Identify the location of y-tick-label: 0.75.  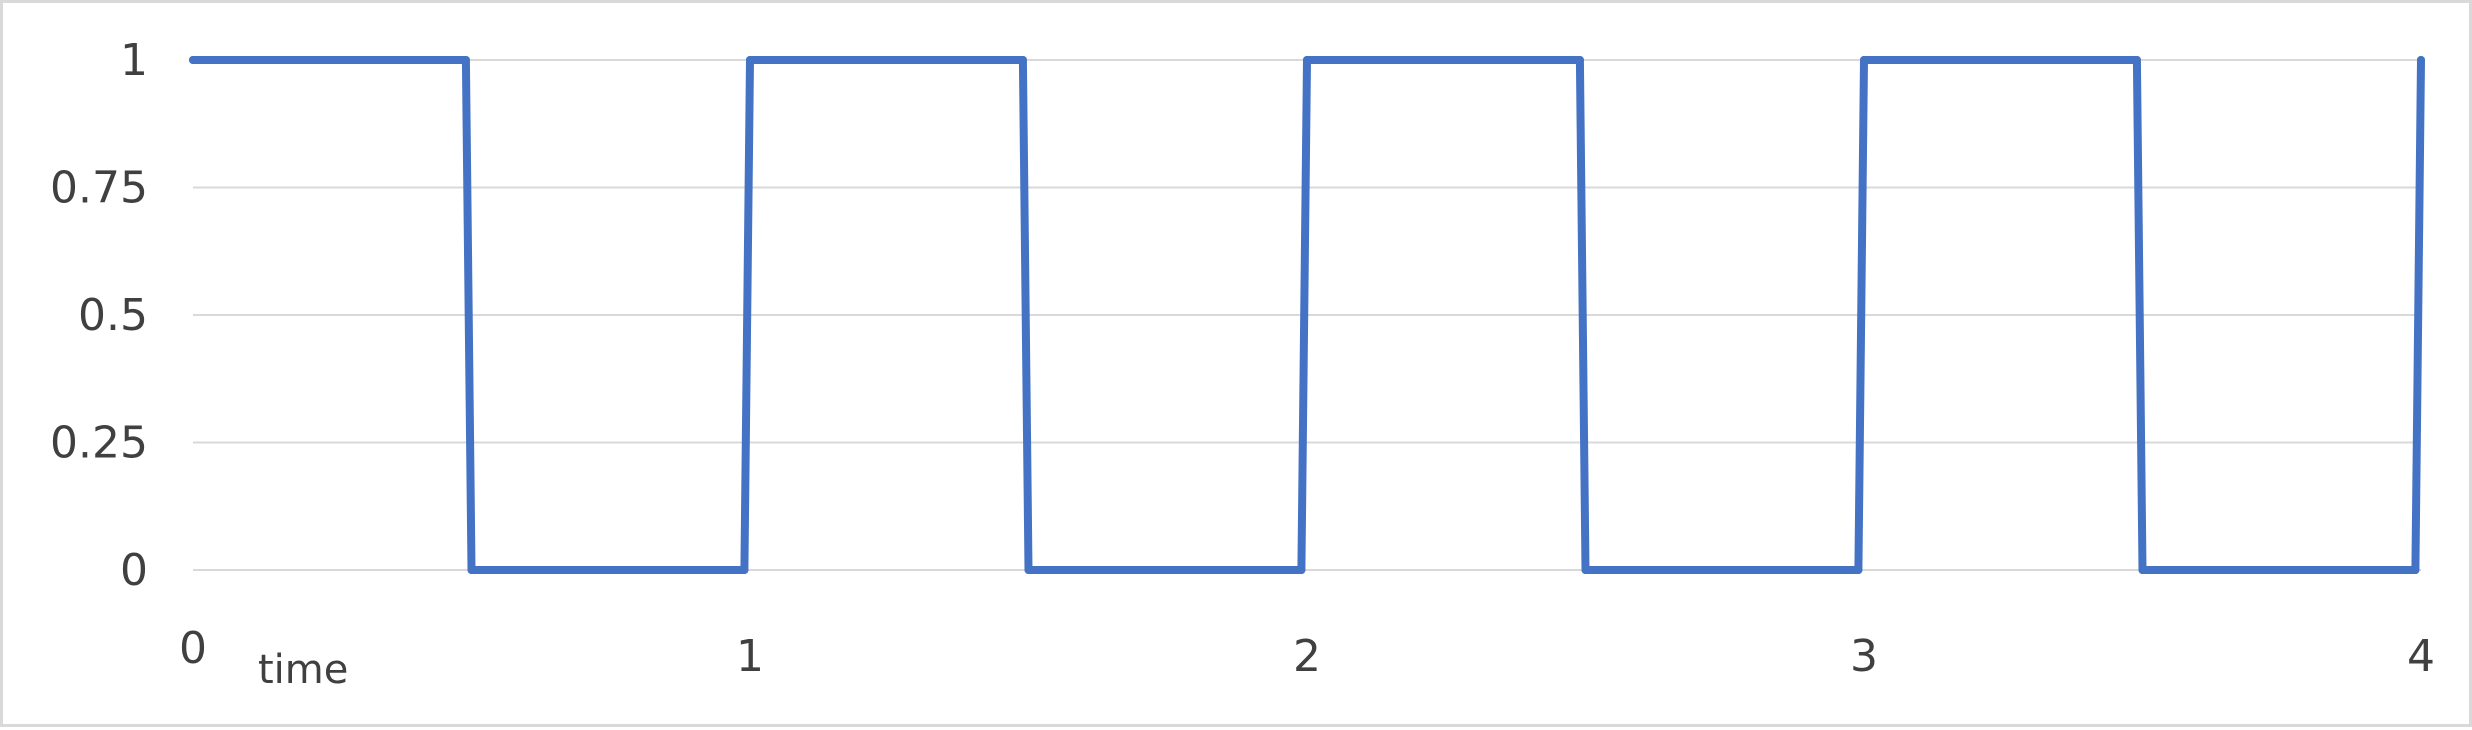
(99, 188).